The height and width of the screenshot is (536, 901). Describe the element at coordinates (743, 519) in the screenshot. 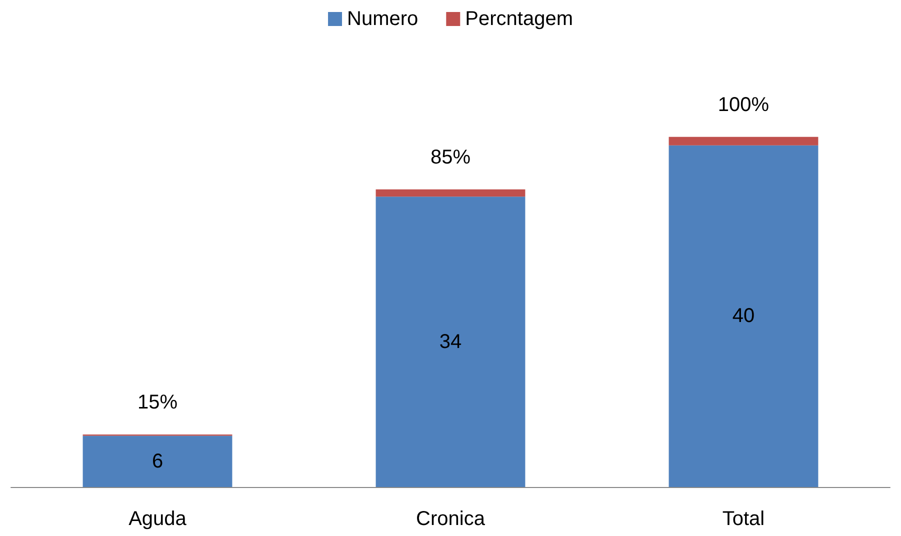

I see `x-tick-label: Total` at that location.